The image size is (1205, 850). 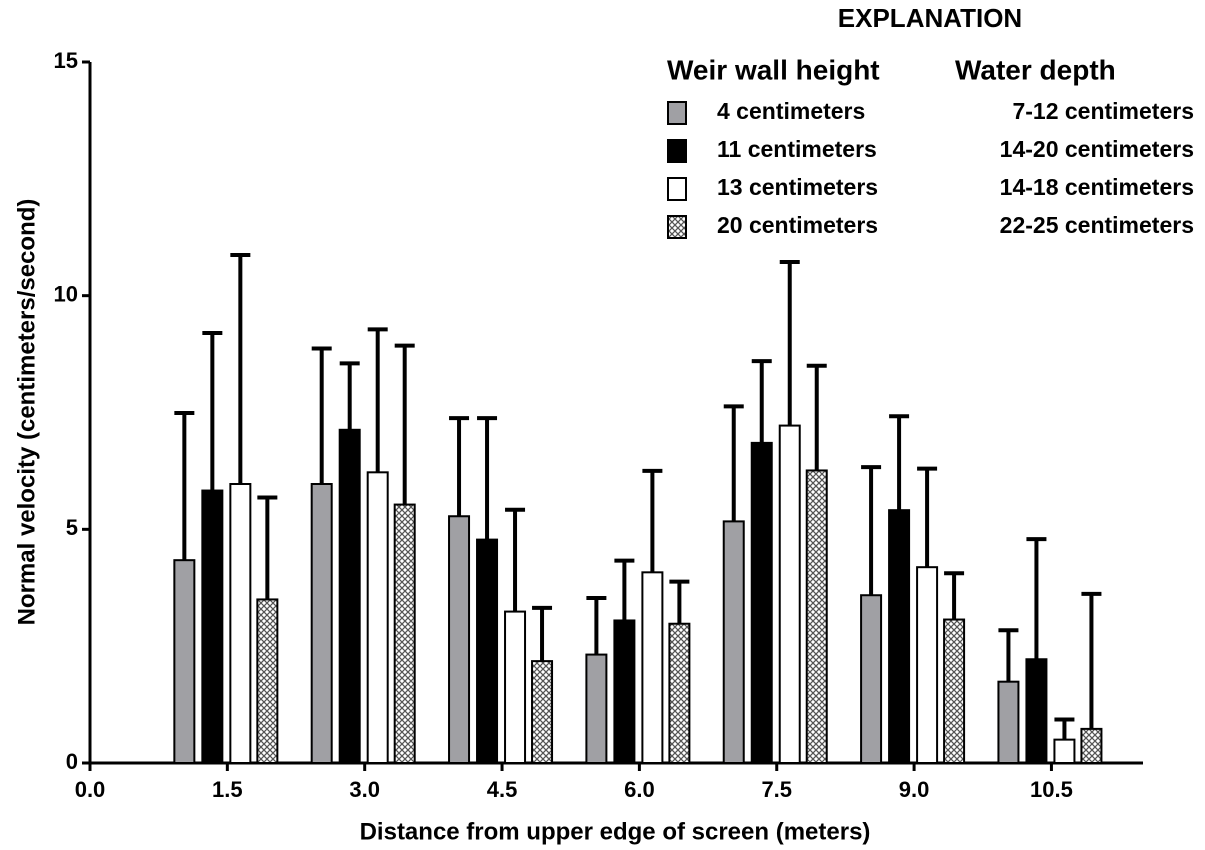 I want to click on x-tick-label: 3.0, so click(x=364, y=789).